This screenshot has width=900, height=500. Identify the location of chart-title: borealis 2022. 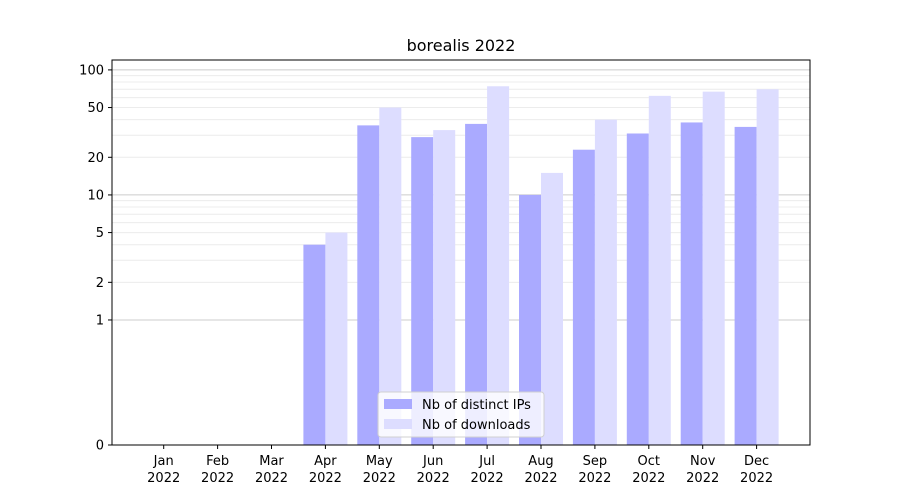
(461, 45).